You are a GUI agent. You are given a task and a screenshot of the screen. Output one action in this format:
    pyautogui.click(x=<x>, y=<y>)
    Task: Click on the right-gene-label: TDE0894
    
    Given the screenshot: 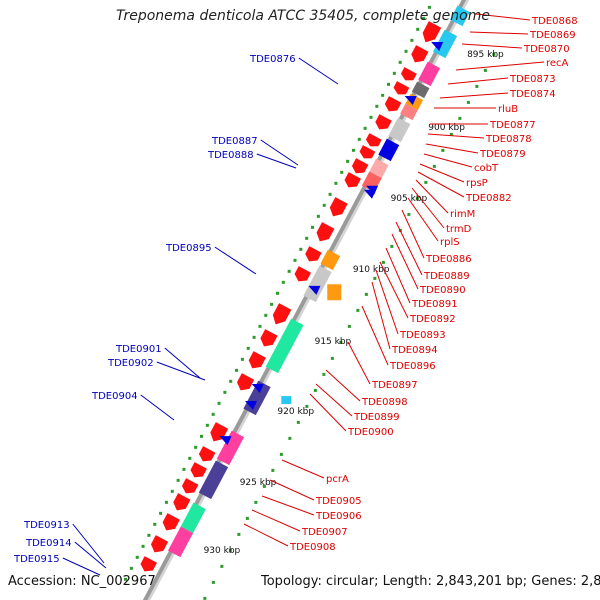 What is the action you would take?
    pyautogui.click(x=414, y=350)
    